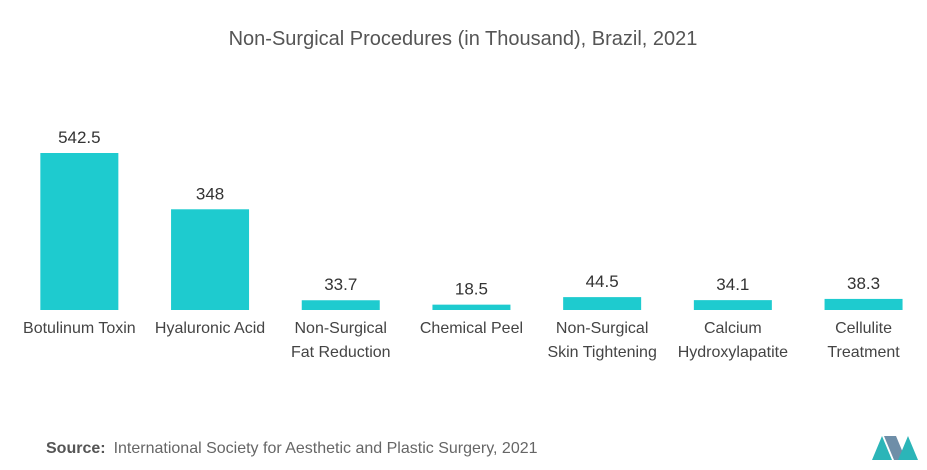 This screenshot has width=927, height=470. What do you see at coordinates (79, 137) in the screenshot?
I see `value-label: 542.5` at bounding box center [79, 137].